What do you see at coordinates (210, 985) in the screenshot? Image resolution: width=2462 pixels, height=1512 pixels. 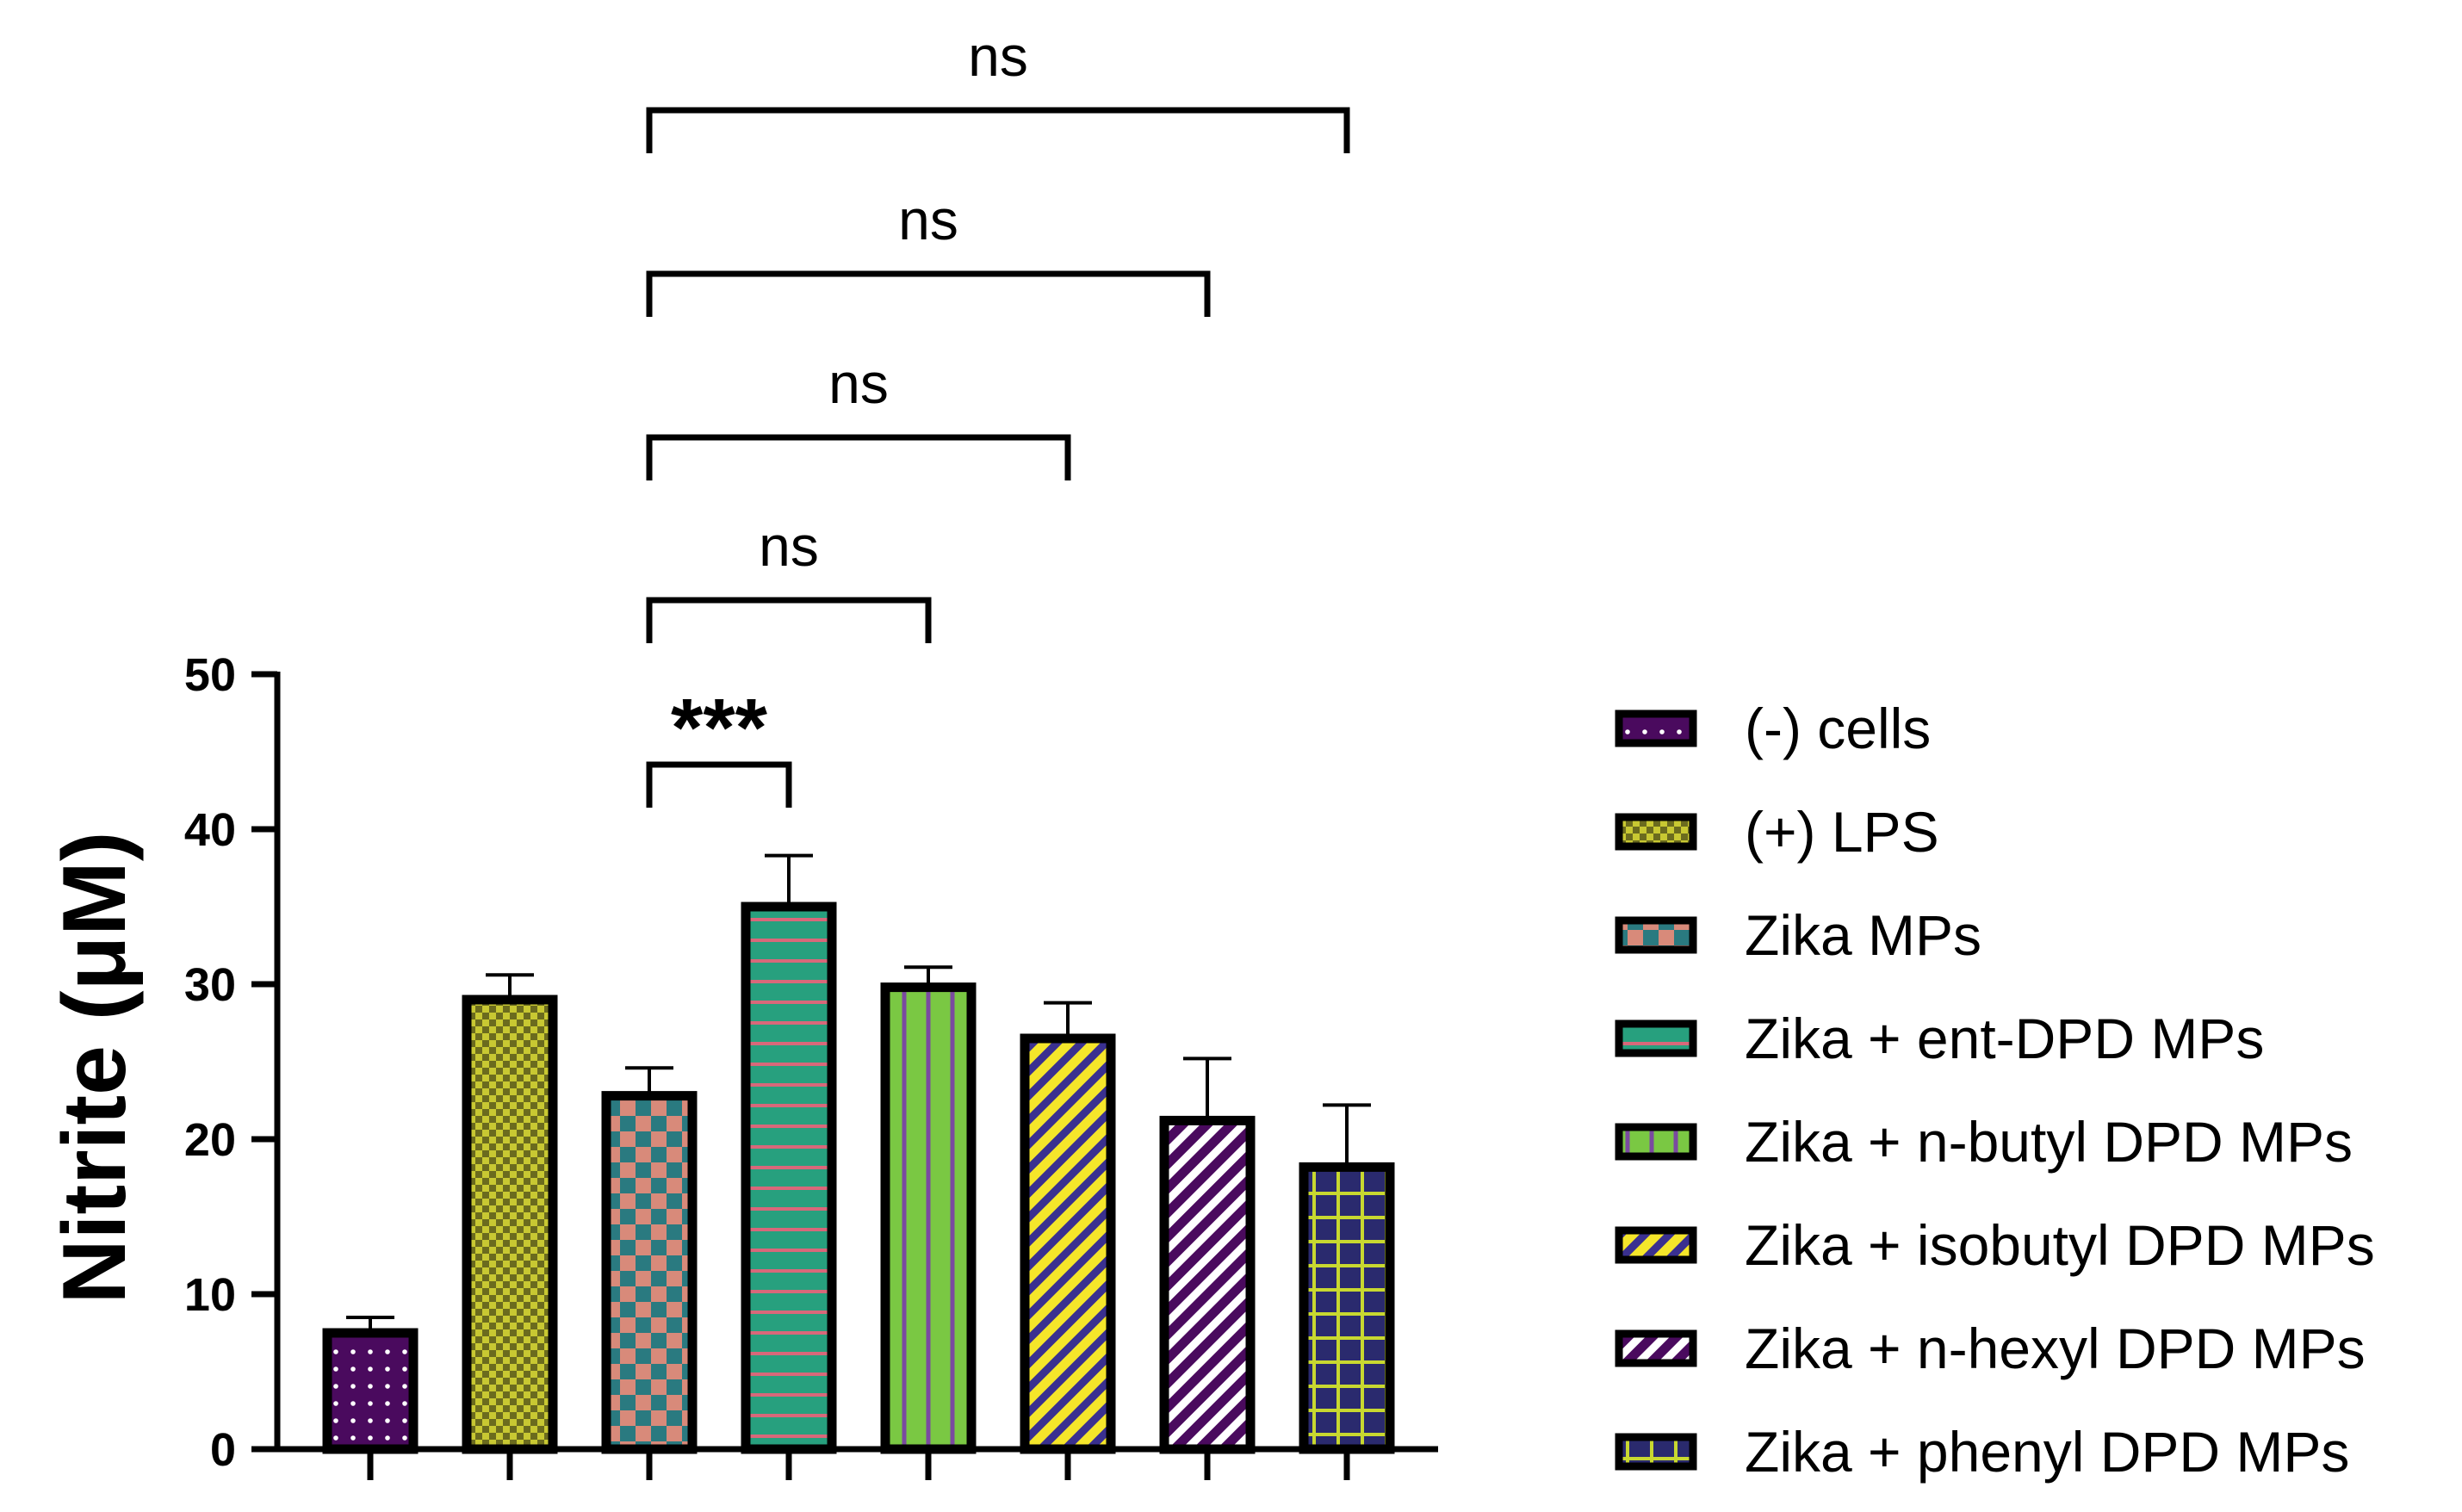 I see `y-tick-label: 30` at bounding box center [210, 985].